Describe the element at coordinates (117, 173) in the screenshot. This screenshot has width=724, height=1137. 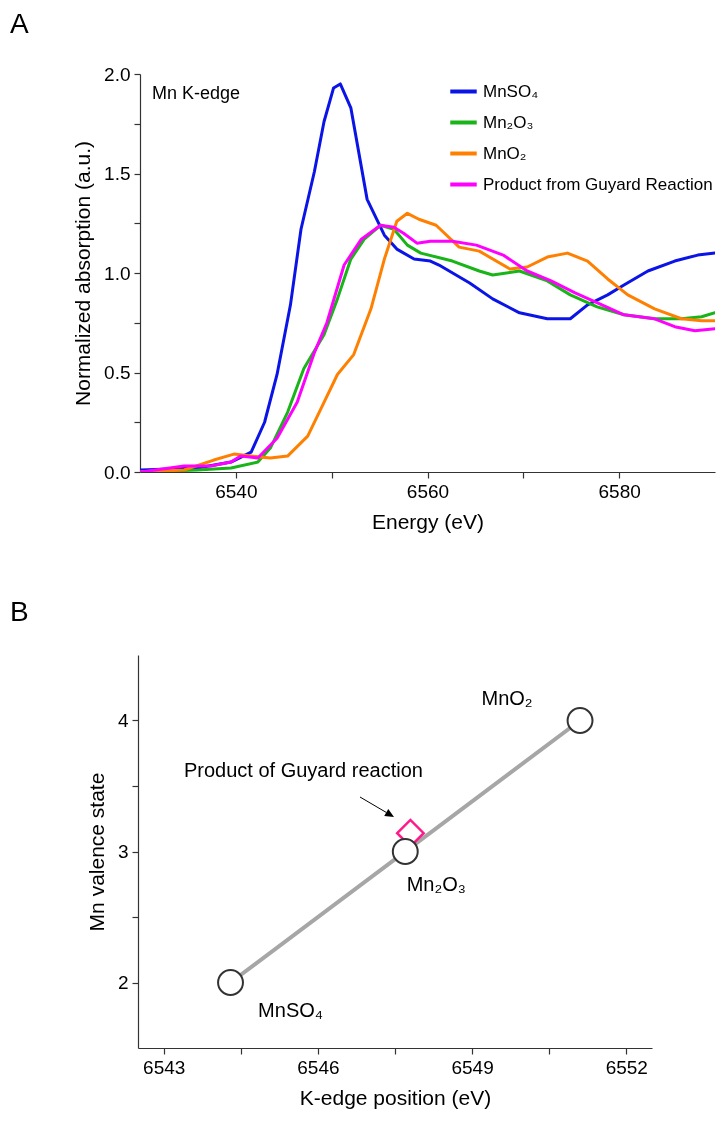
I see `y-tick-label: 1.5` at that location.